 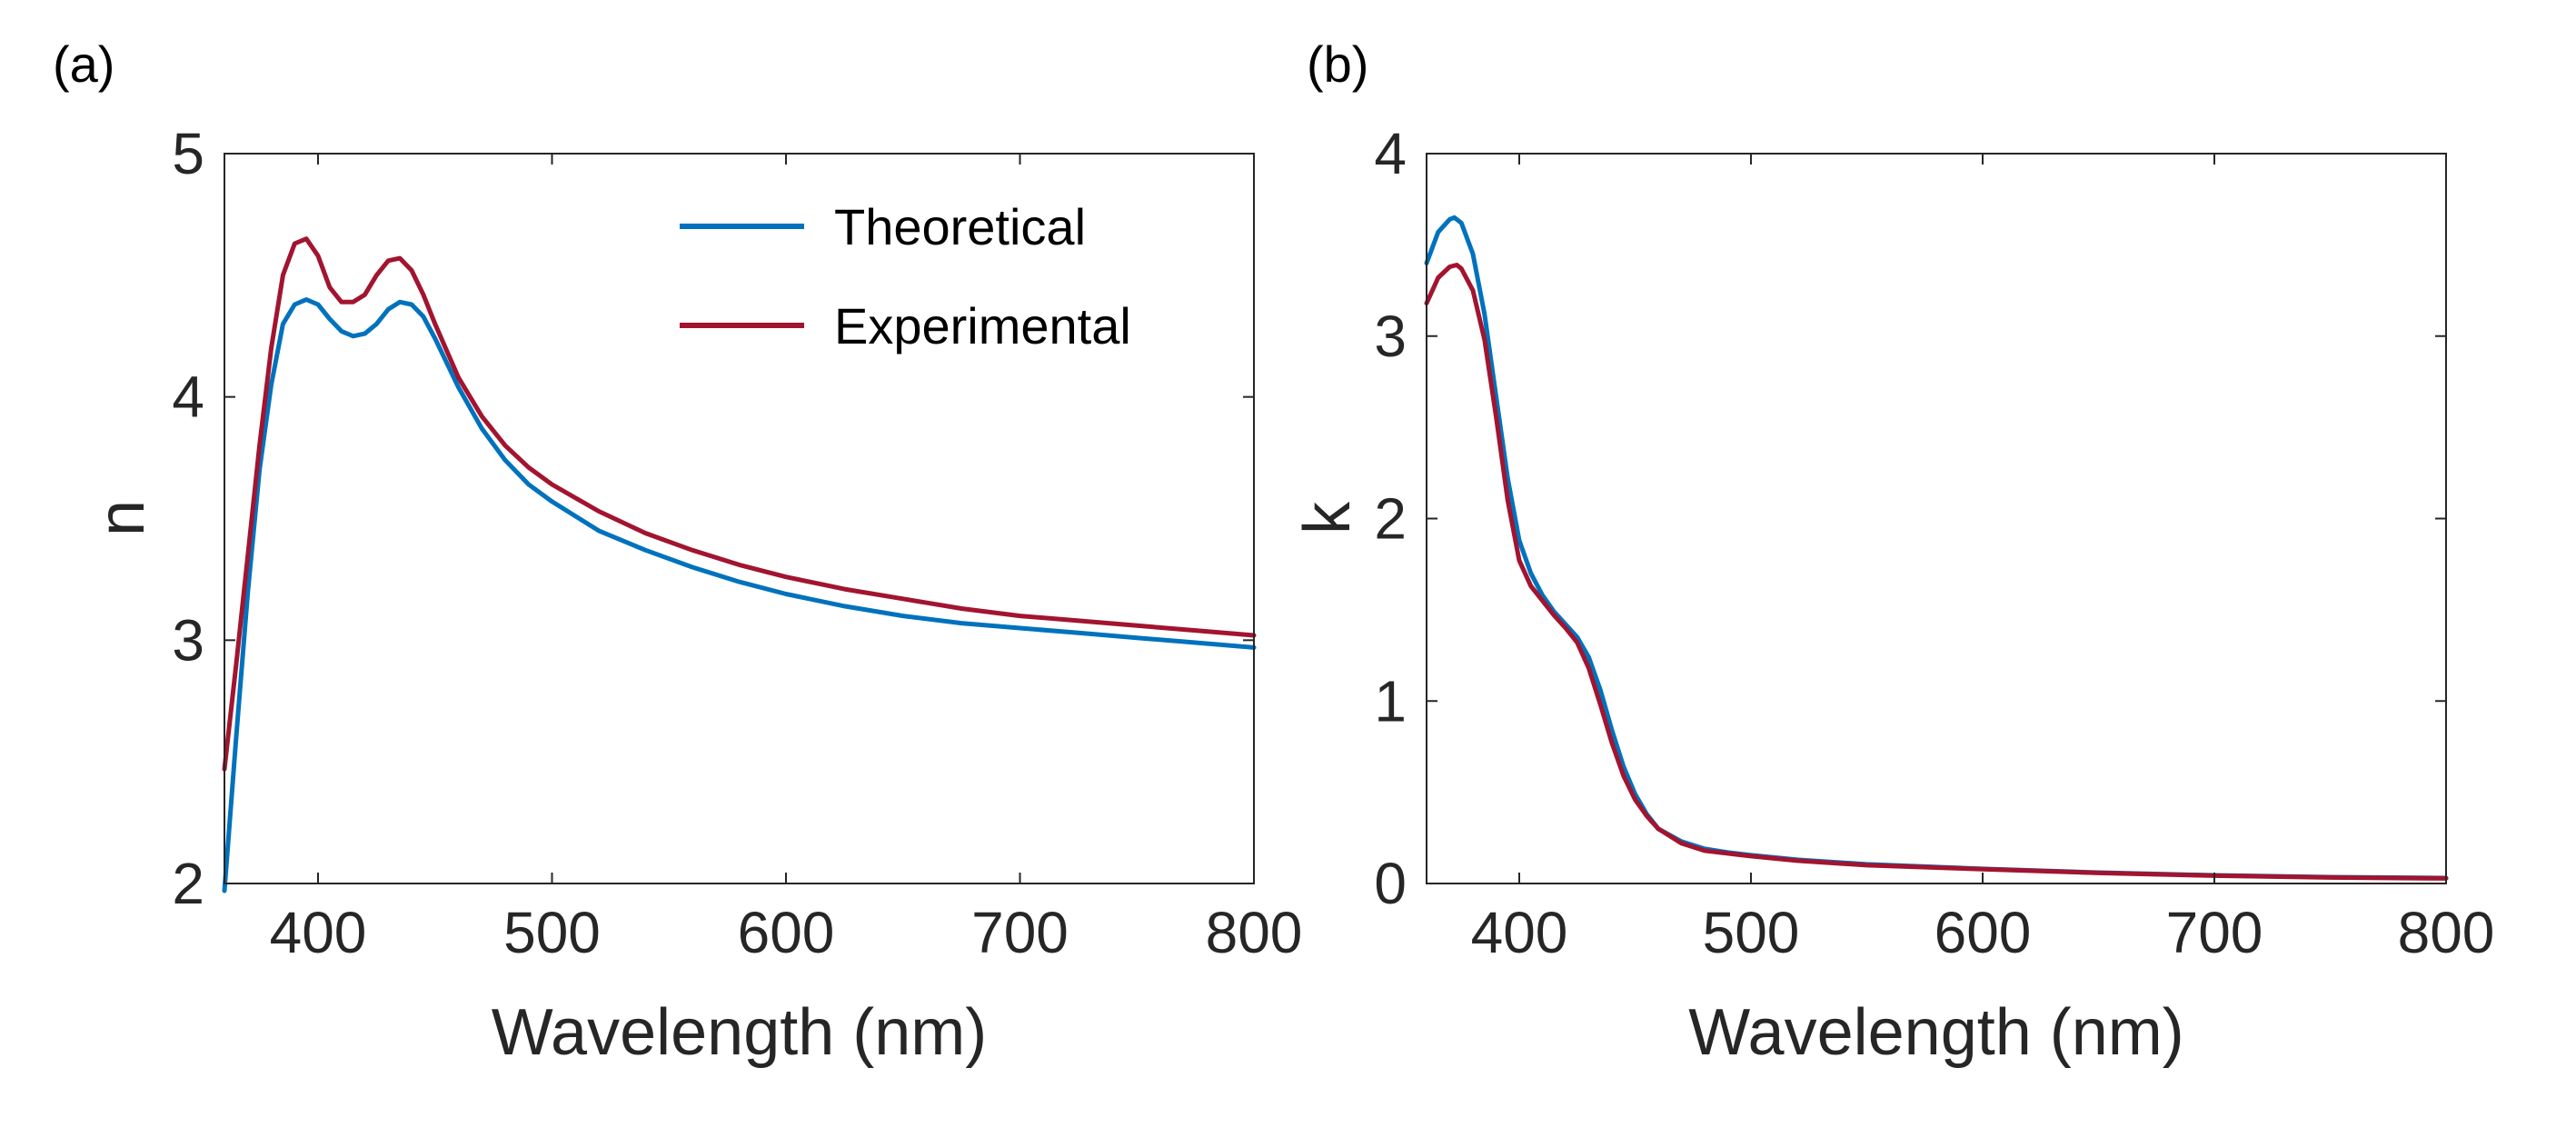 What do you see at coordinates (188, 640) in the screenshot?
I see `panel-a-y-tick-label-3: 3` at bounding box center [188, 640].